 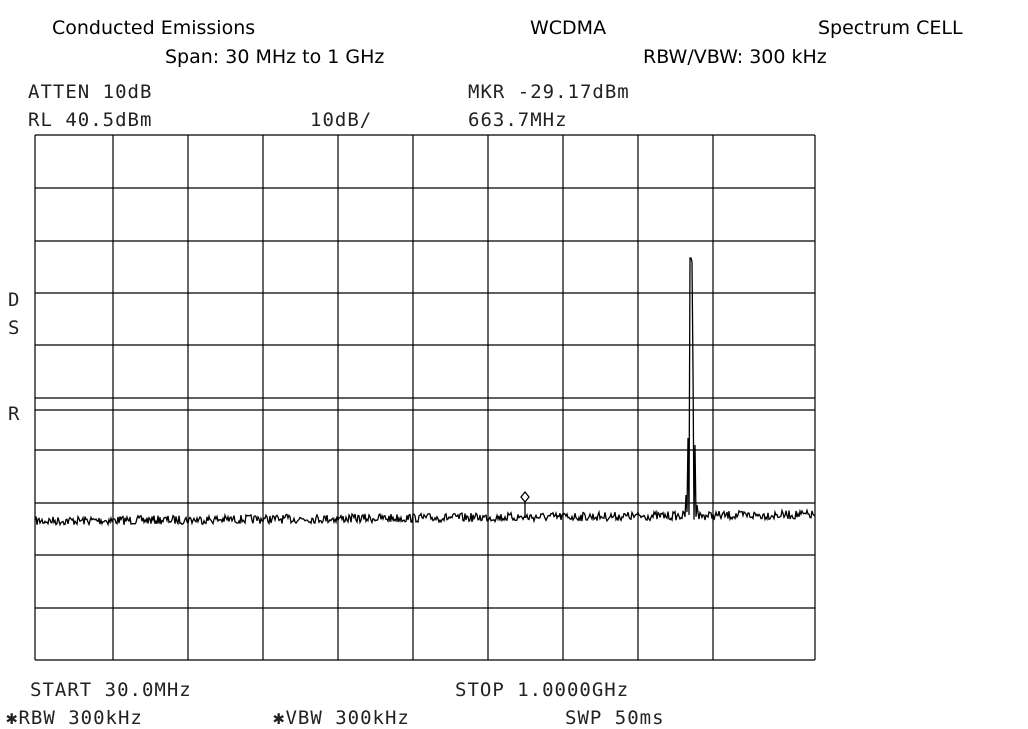 I want to click on ref-level: RL 40.5dBm, so click(x=90, y=120).